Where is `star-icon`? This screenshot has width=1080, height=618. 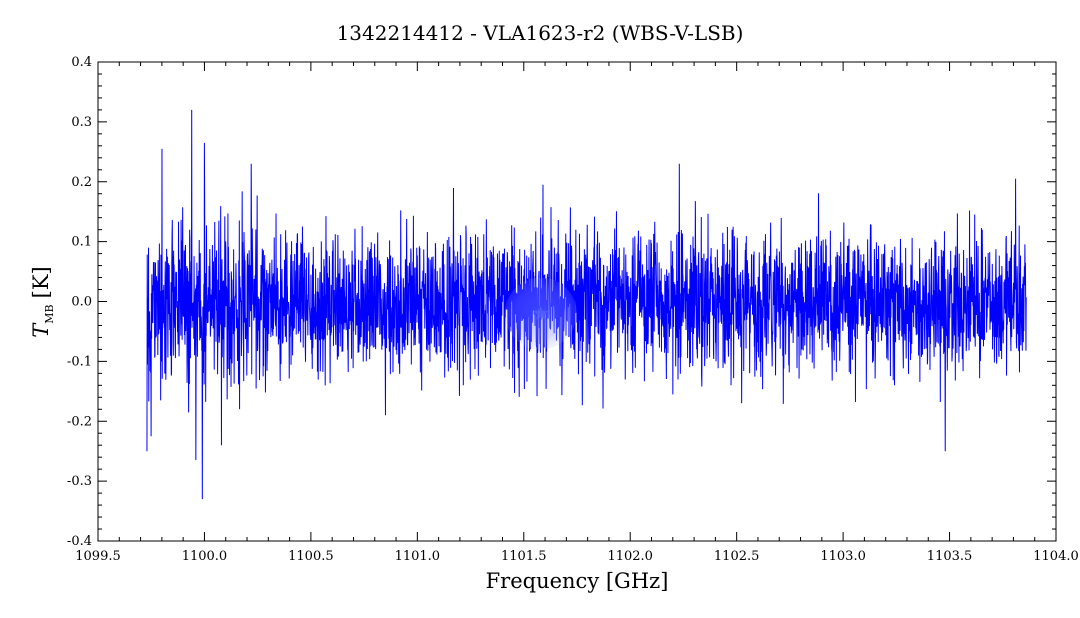 star-icon is located at coordinates (541, 312).